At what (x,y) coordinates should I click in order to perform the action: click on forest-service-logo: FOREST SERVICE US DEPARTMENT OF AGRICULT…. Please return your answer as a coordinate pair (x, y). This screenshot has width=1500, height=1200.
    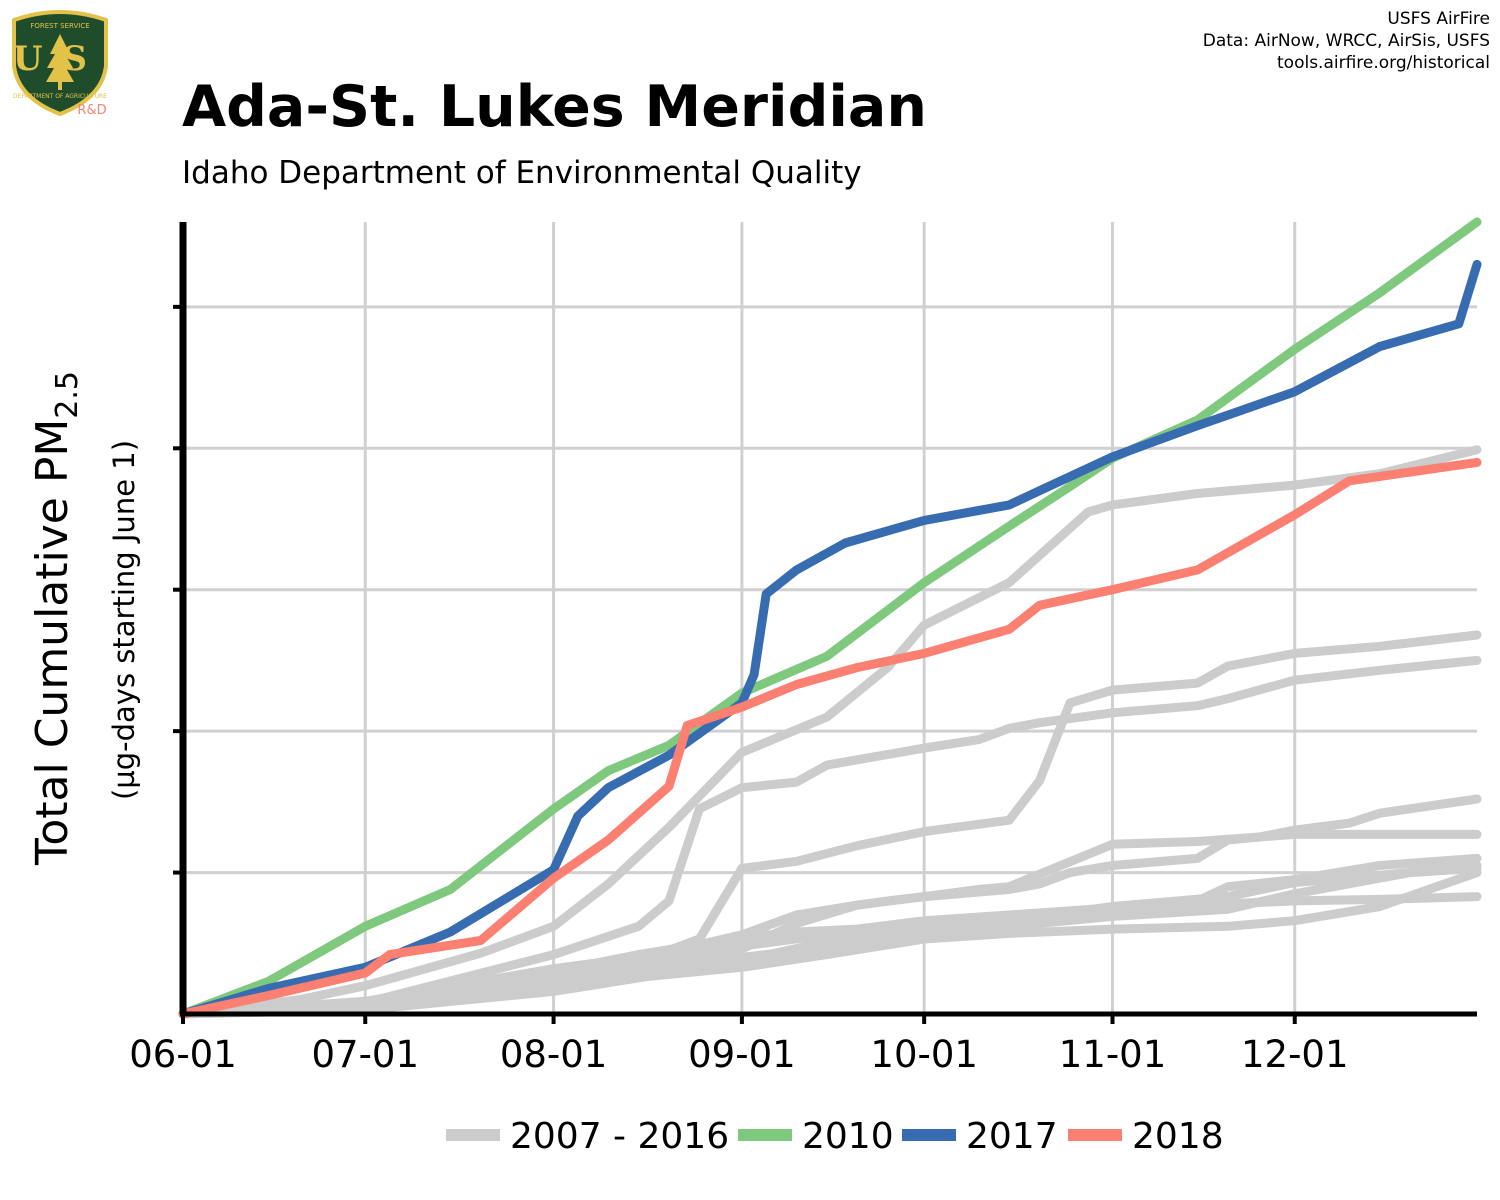
    Looking at the image, I should click on (60, 64).